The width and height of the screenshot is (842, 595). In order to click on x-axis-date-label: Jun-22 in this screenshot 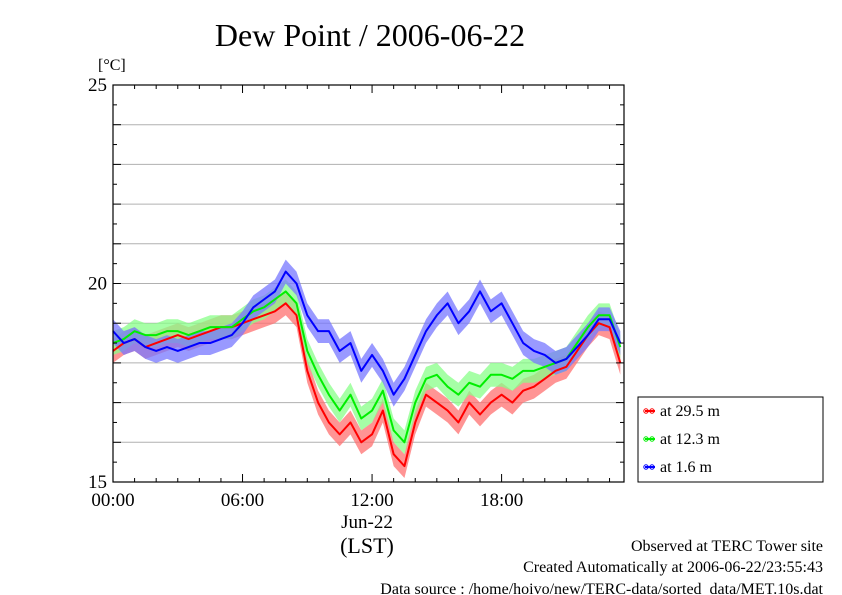, I will do `click(367, 522)`.